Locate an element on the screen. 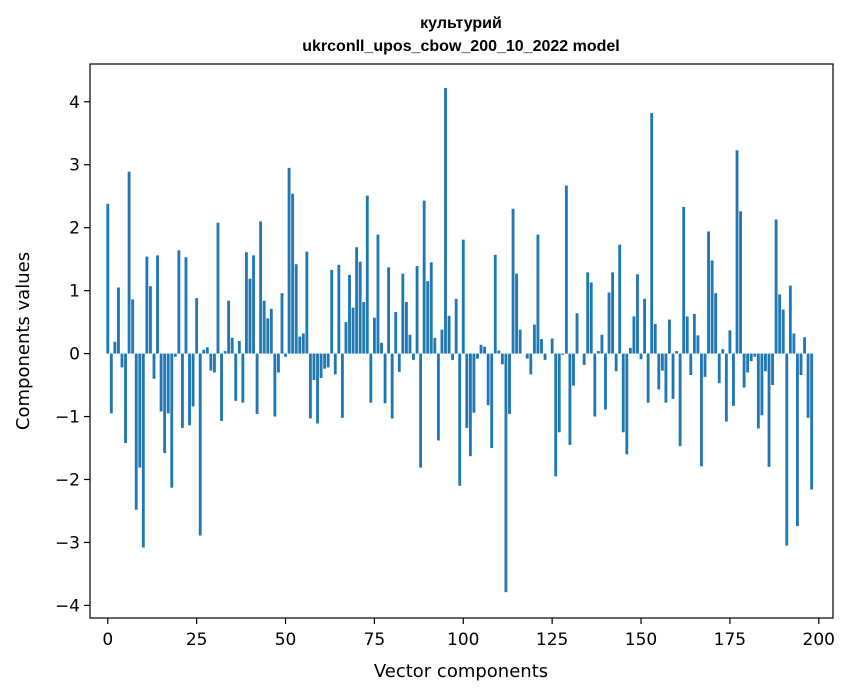 This screenshot has width=847, height=696. chart-title-line1: культурий is located at coordinates (461, 23).